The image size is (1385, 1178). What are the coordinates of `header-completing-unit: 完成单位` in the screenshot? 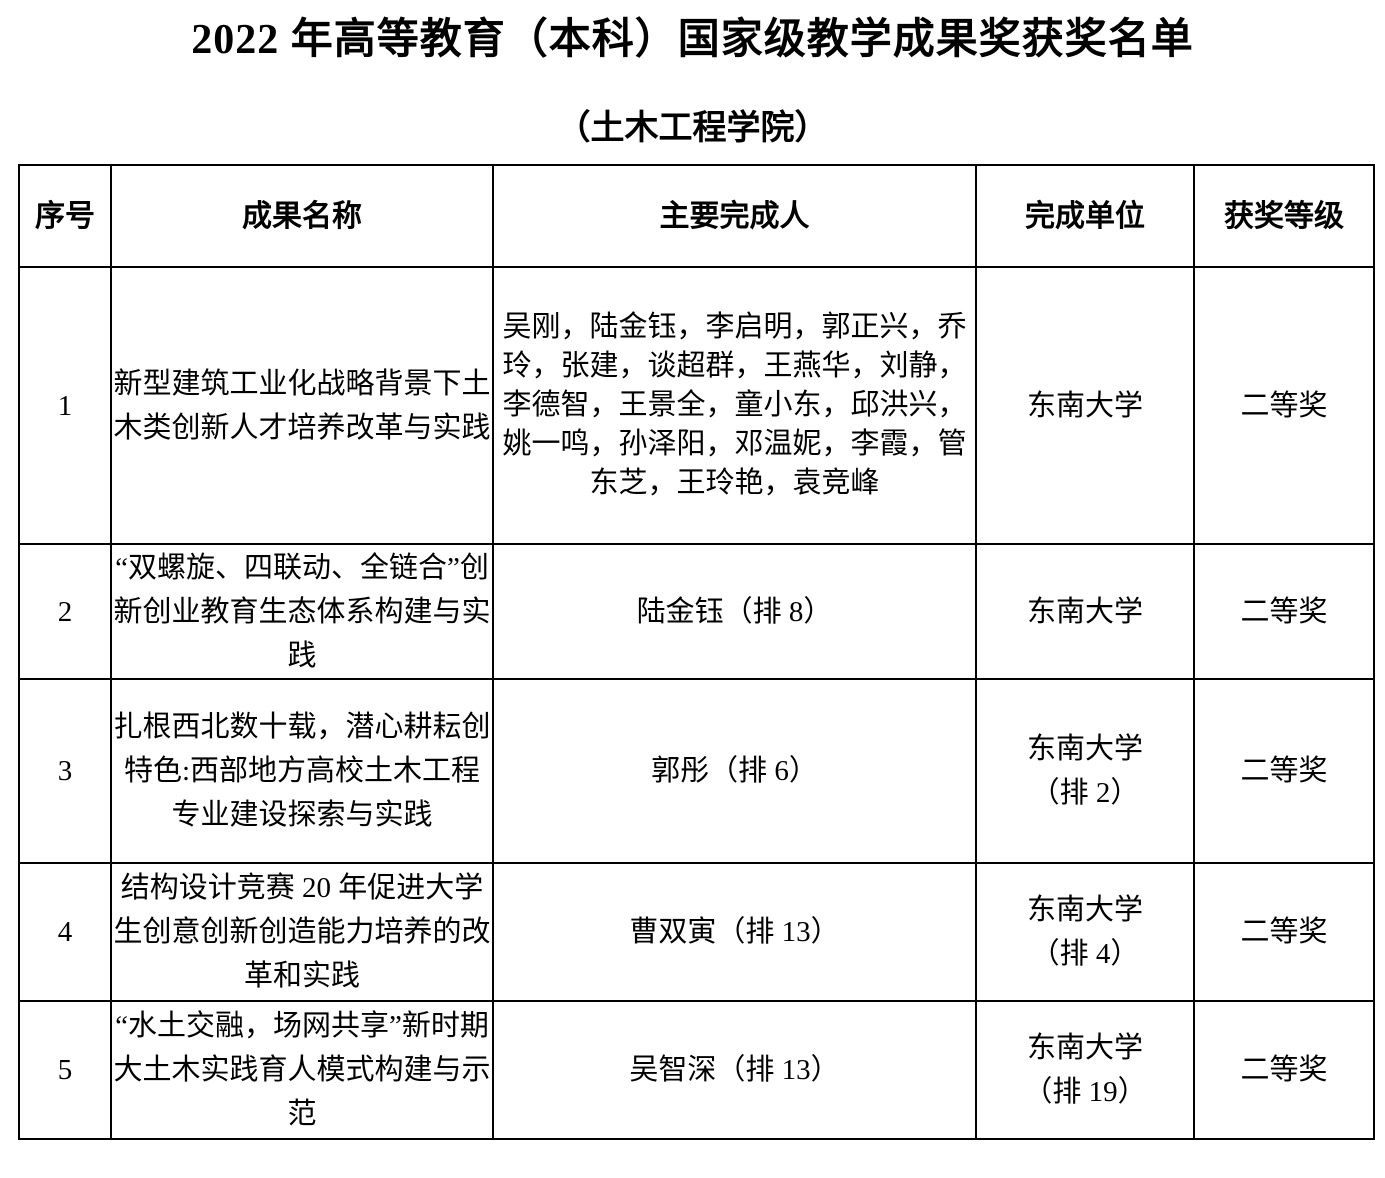 It's located at (1085, 216).